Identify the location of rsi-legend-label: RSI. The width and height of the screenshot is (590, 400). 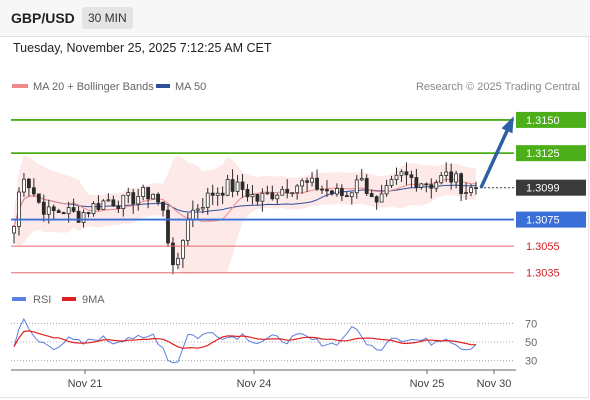
(42, 300).